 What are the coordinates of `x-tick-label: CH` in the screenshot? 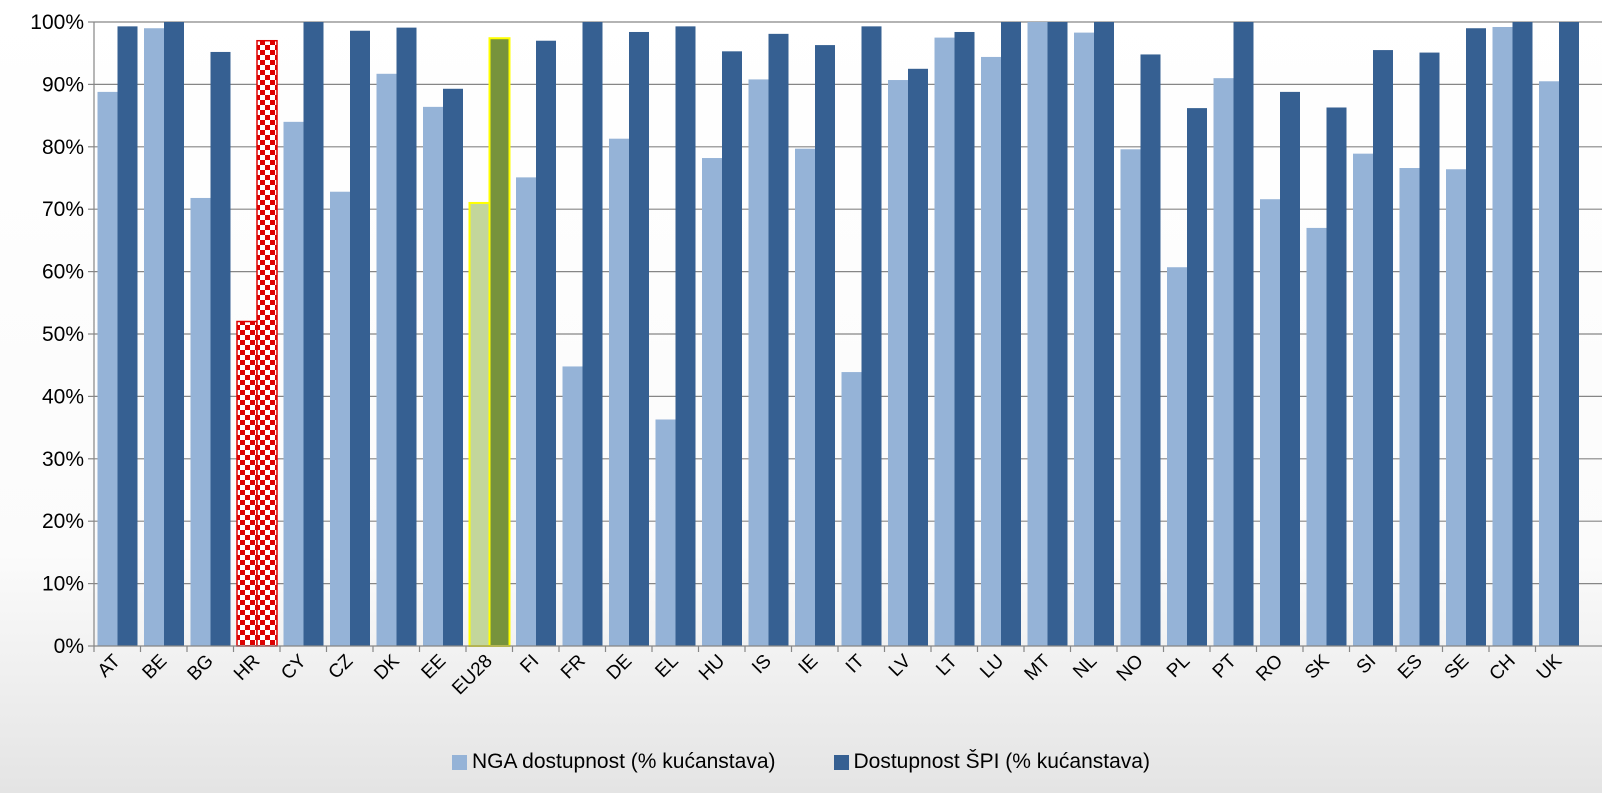 It's located at (1503, 668).